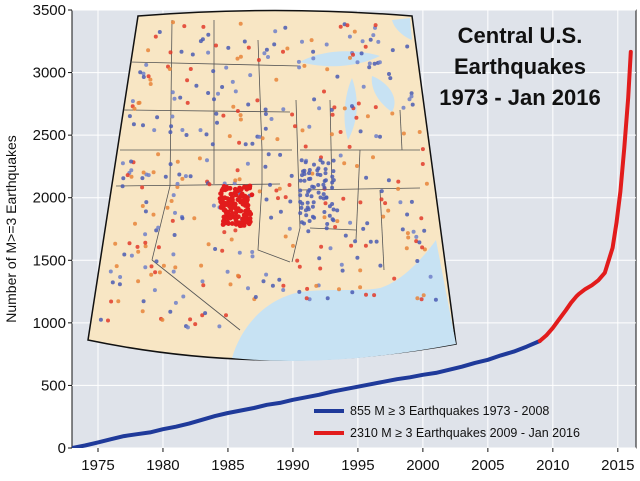  Describe the element at coordinates (487, 465) in the screenshot. I see `x-tick-label: 2005` at that location.